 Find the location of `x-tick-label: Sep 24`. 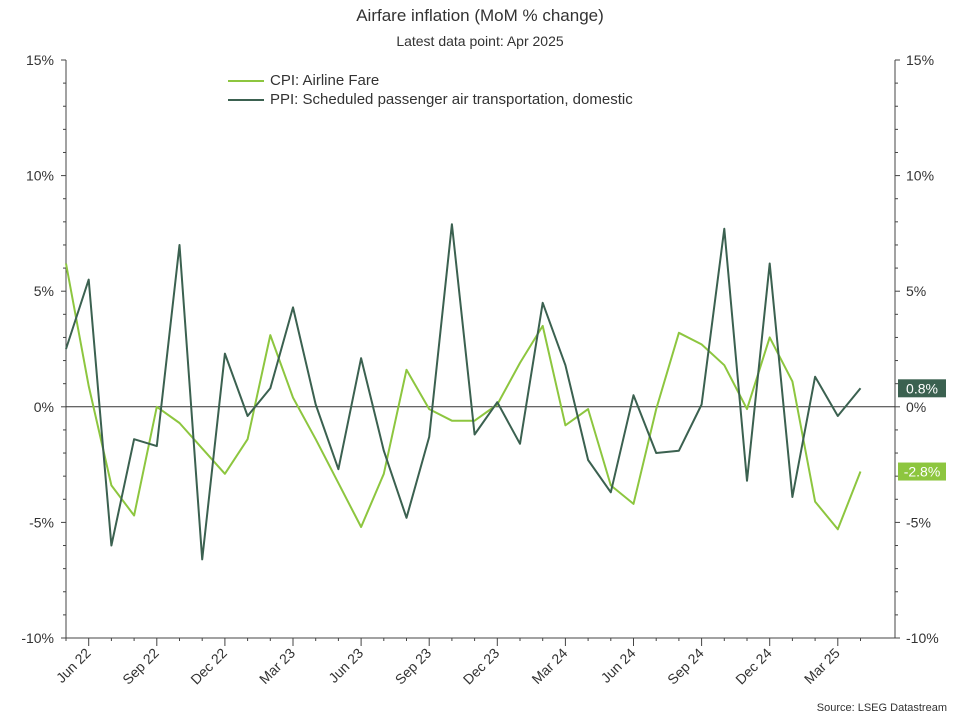

x-tick-label: Sep 24 is located at coordinates (685, 666).